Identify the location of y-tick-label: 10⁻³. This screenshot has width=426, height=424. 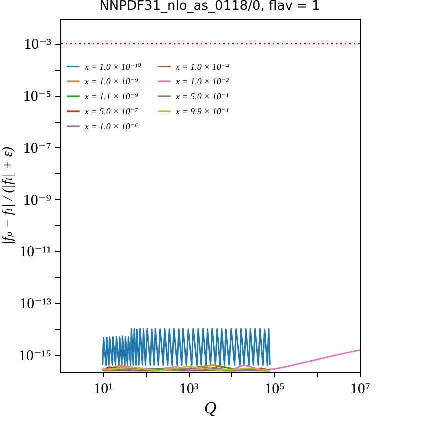
(38, 45).